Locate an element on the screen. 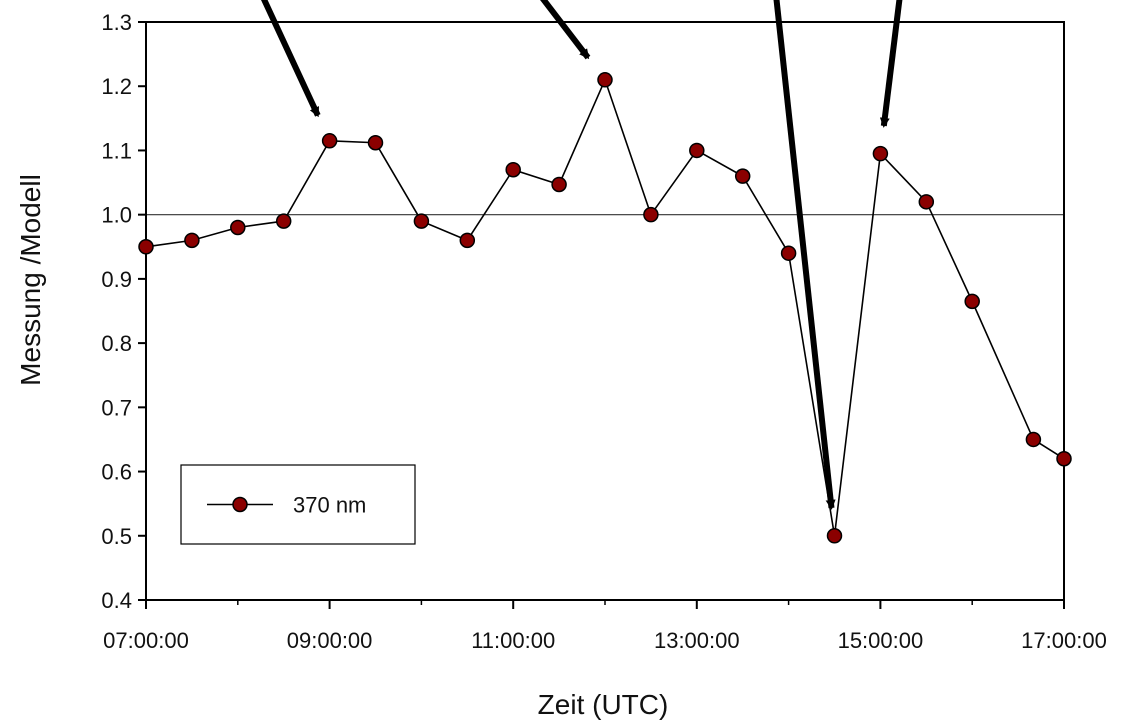 The width and height of the screenshot is (1133, 721). y-tick-label: 1.3 is located at coordinates (116, 22).